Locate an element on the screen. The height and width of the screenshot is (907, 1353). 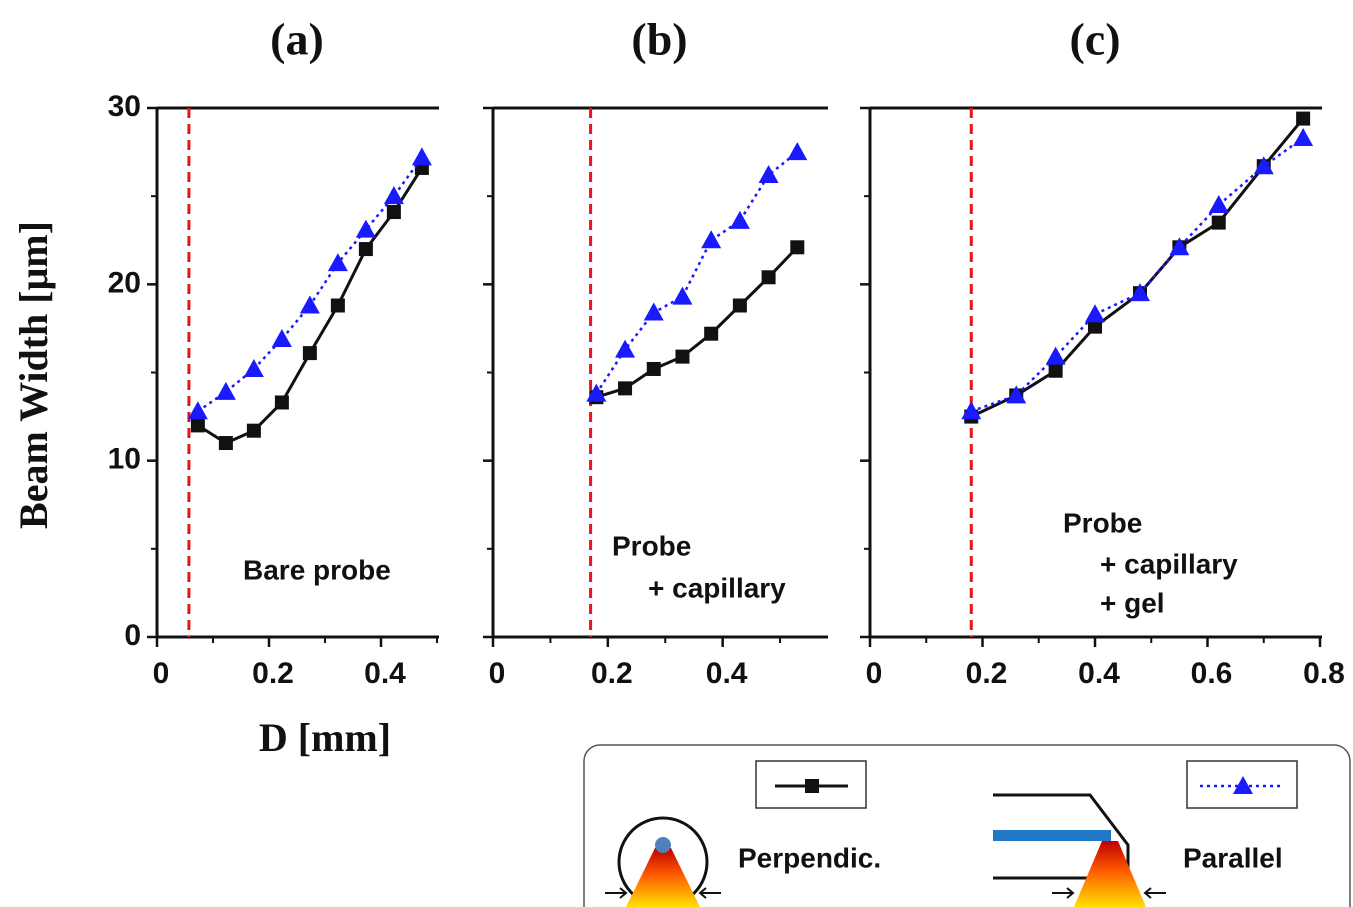
panel-title: (c) is located at coordinates (1094, 39).